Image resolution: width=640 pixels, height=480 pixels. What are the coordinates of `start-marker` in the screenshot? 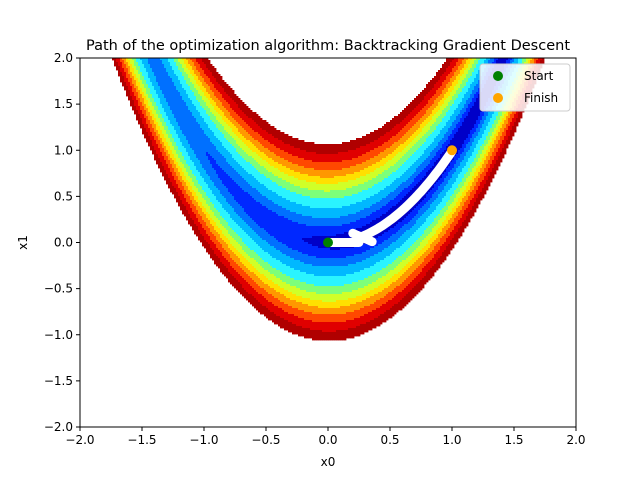 It's located at (328, 242).